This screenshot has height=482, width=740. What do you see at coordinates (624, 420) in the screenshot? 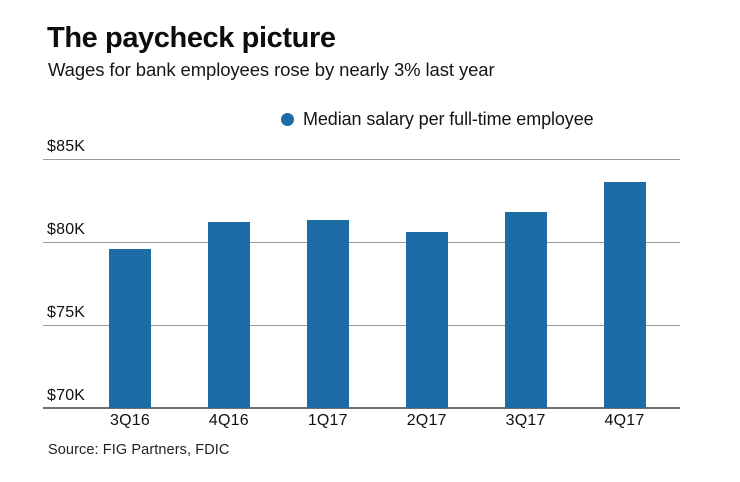
I see `x-axis-tick-label-4Q17: 4Q17` at bounding box center [624, 420].